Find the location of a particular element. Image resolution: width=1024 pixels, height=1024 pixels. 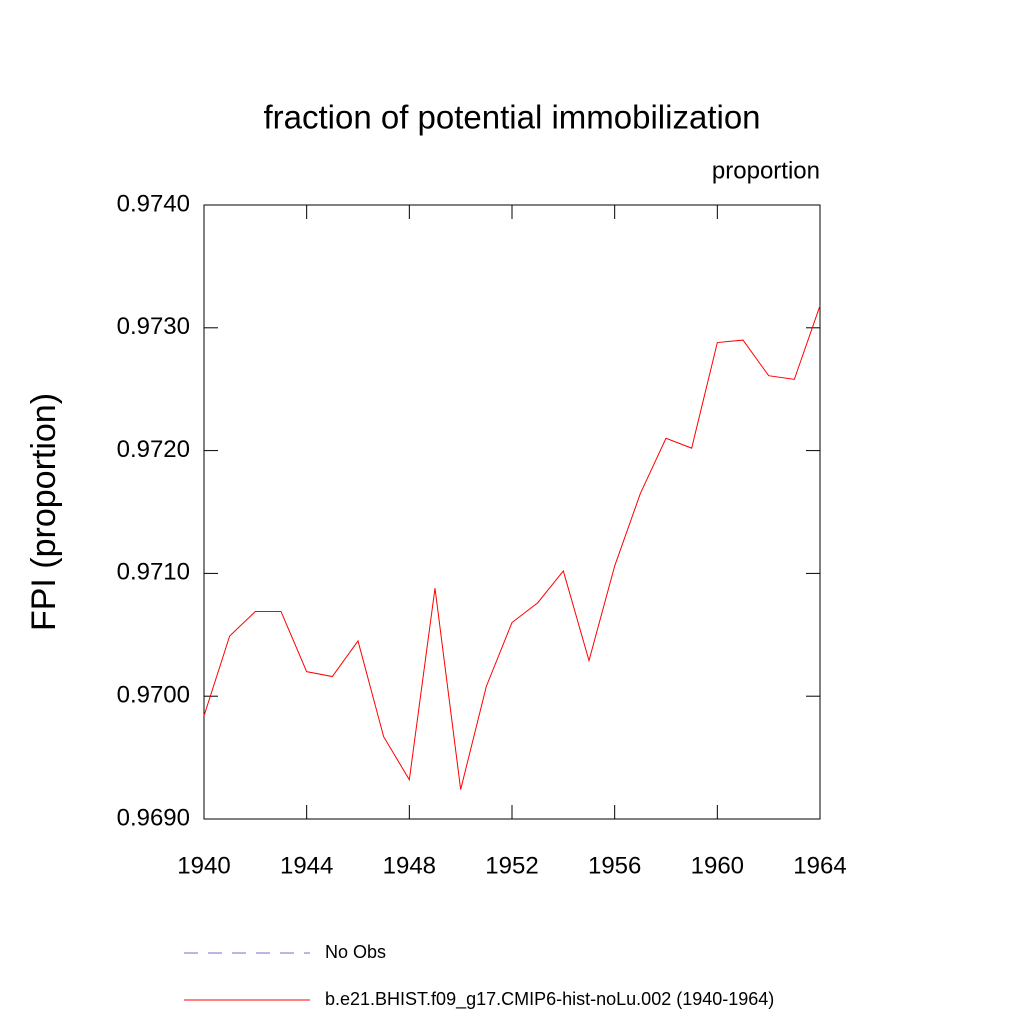

x-tick-label: 1944 is located at coordinates (306, 865).